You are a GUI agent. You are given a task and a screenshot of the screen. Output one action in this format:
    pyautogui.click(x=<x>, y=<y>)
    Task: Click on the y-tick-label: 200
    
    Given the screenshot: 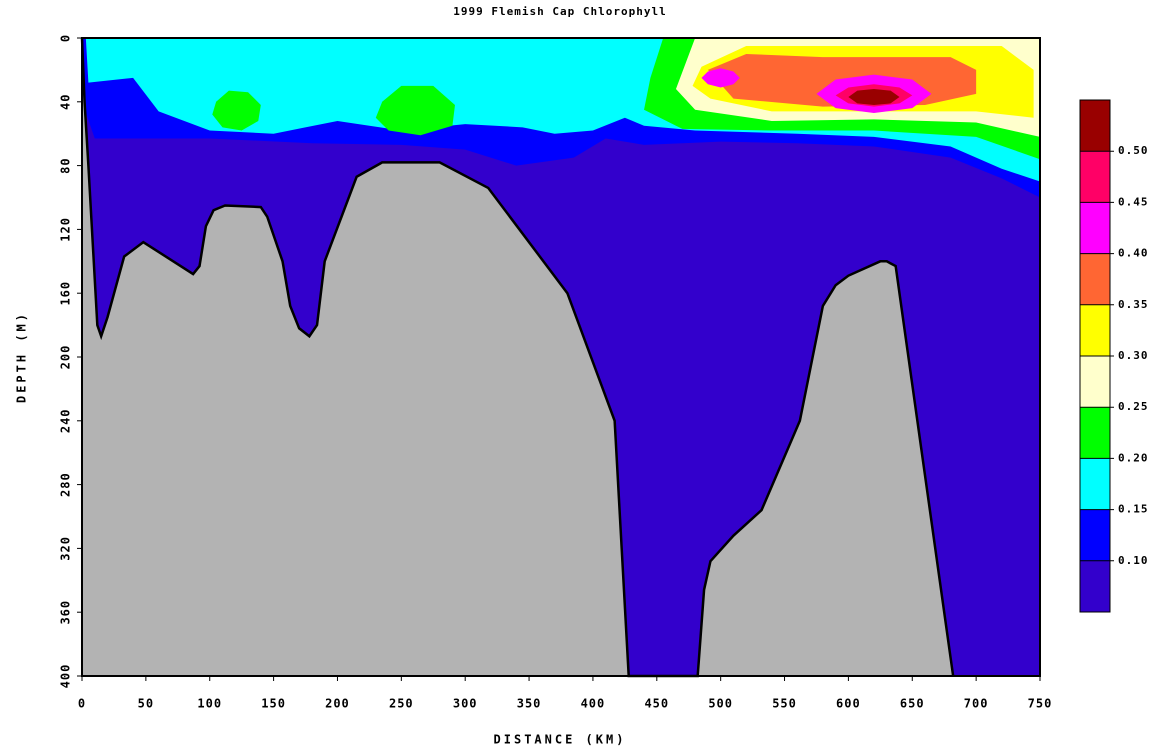 What is the action you would take?
    pyautogui.click(x=66, y=357)
    